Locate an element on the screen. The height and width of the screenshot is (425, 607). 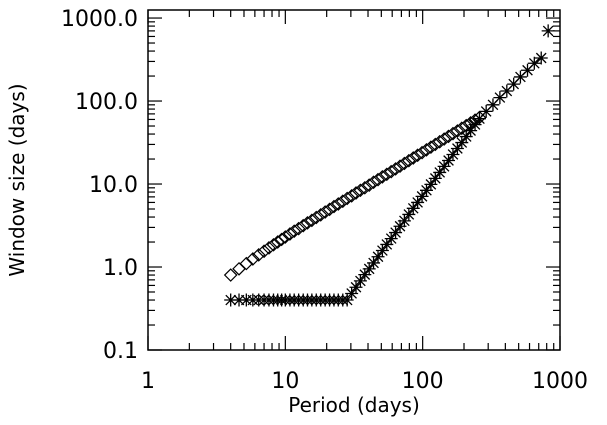
x-tick-label: 1 is located at coordinates (148, 381).